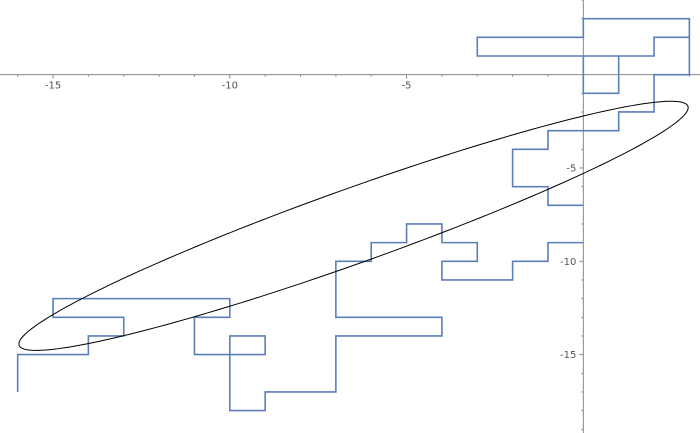 The image size is (700, 433). Describe the element at coordinates (571, 168) in the screenshot. I see `y-tick-label: -5` at that location.